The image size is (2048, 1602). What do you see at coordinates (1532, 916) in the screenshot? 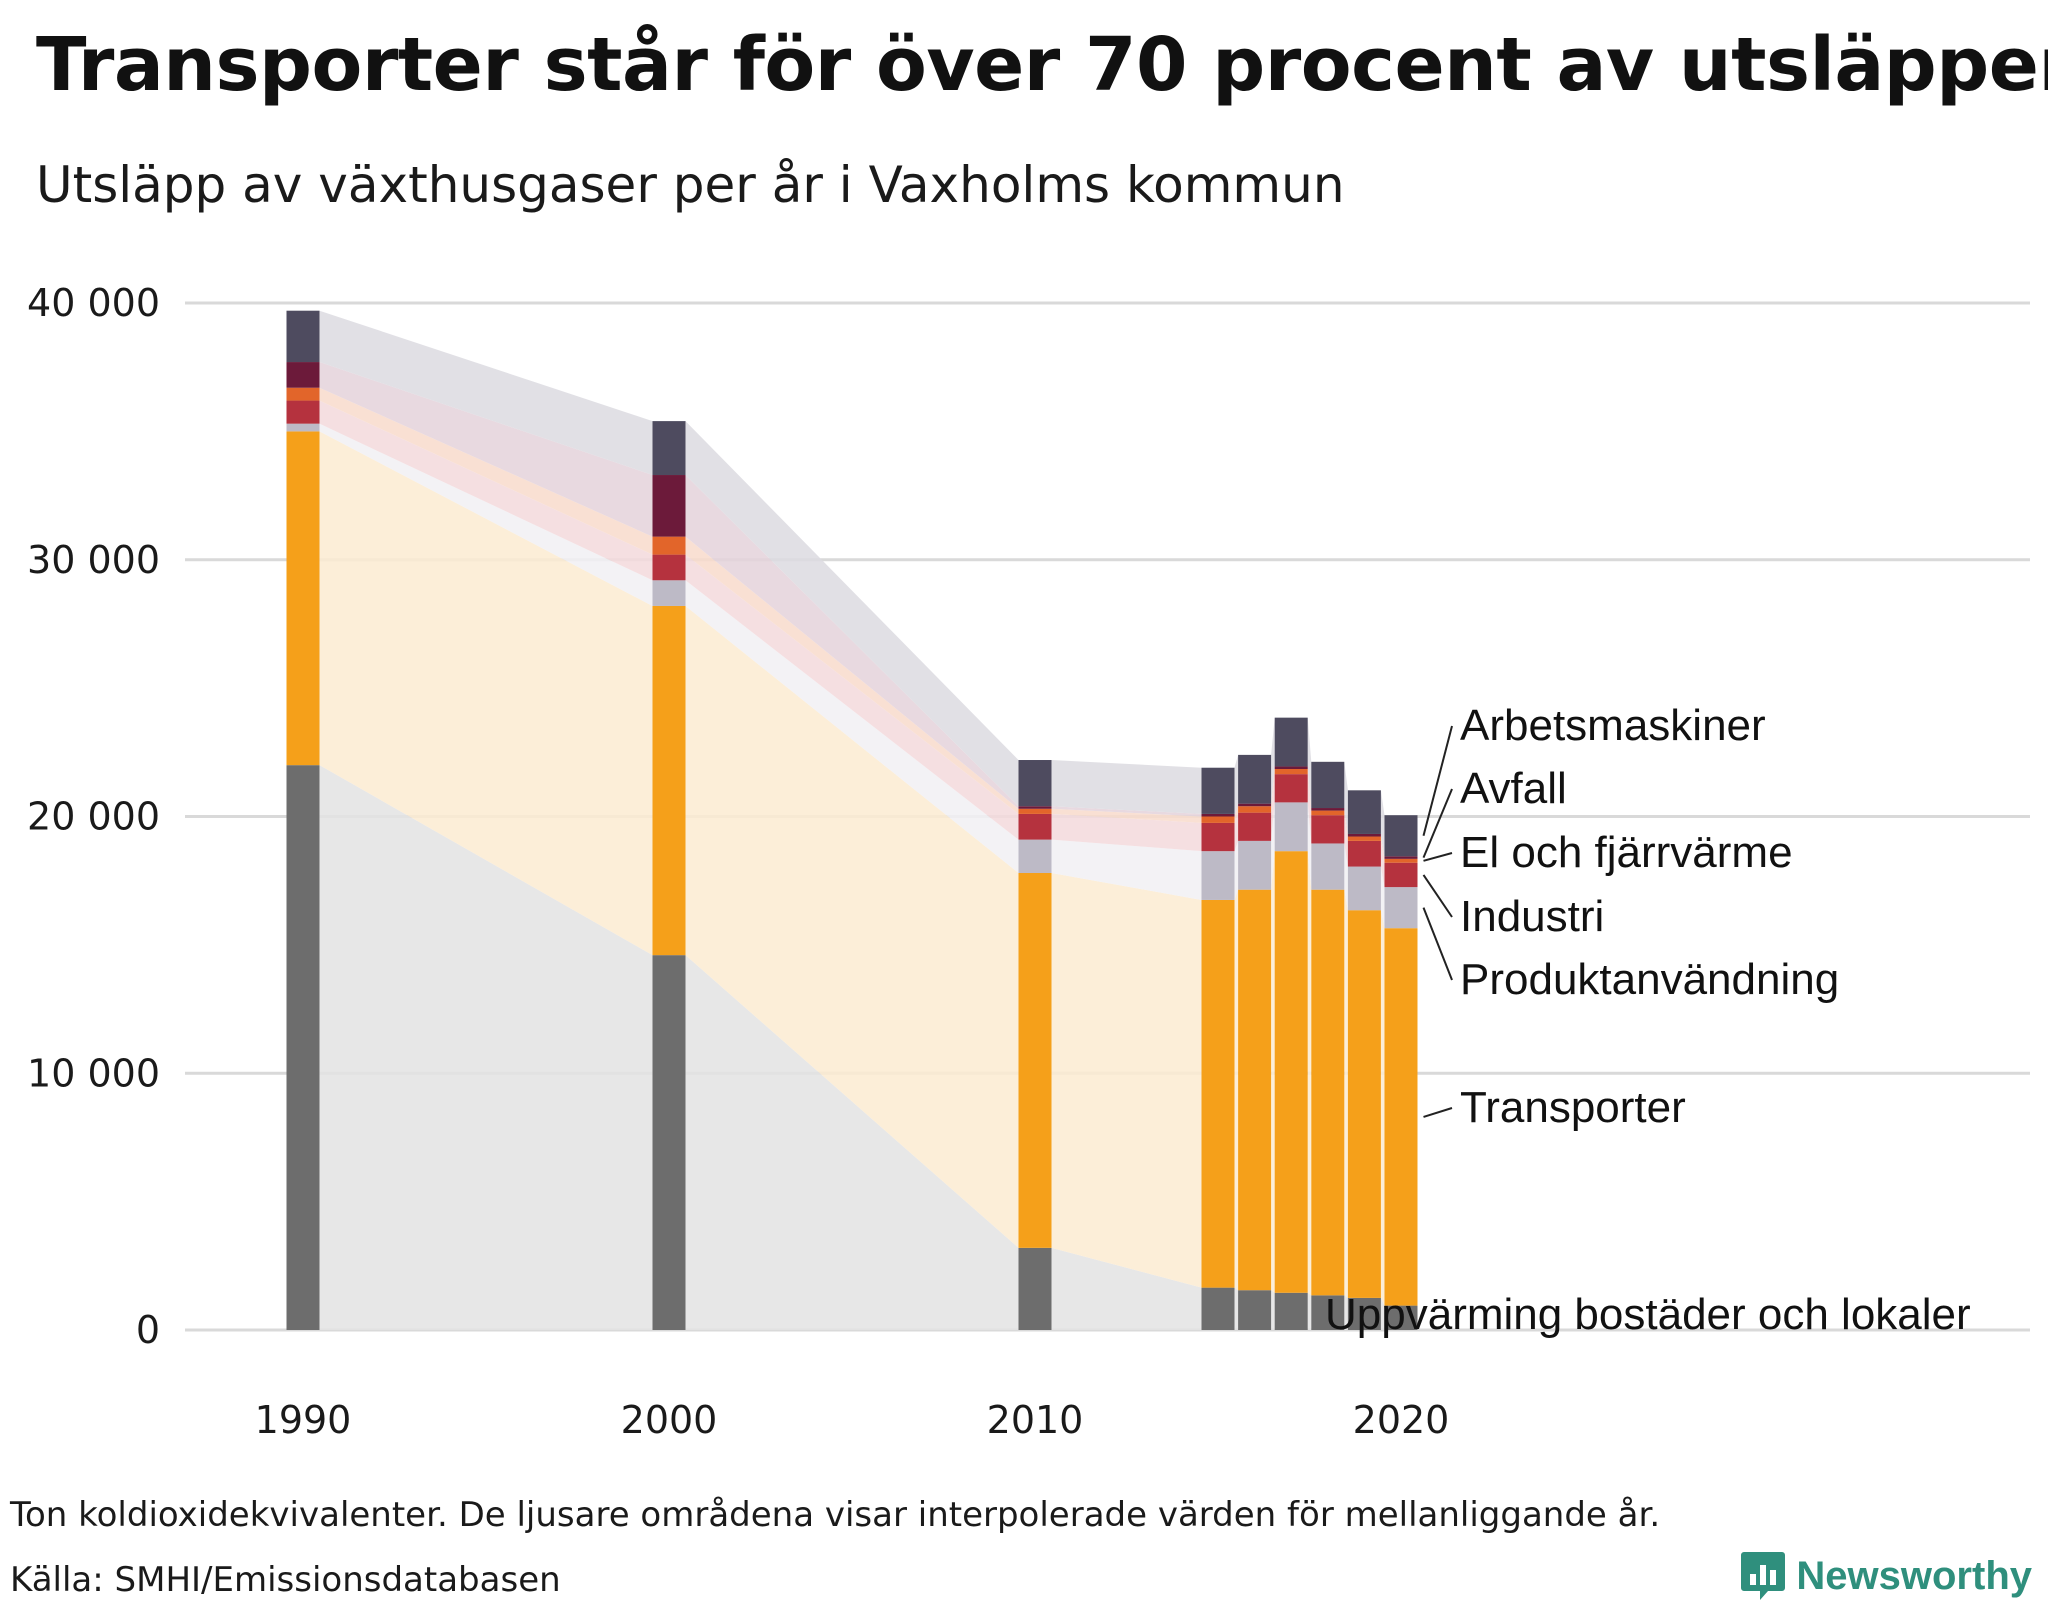
I see `legend-label: Industri` at bounding box center [1532, 916].